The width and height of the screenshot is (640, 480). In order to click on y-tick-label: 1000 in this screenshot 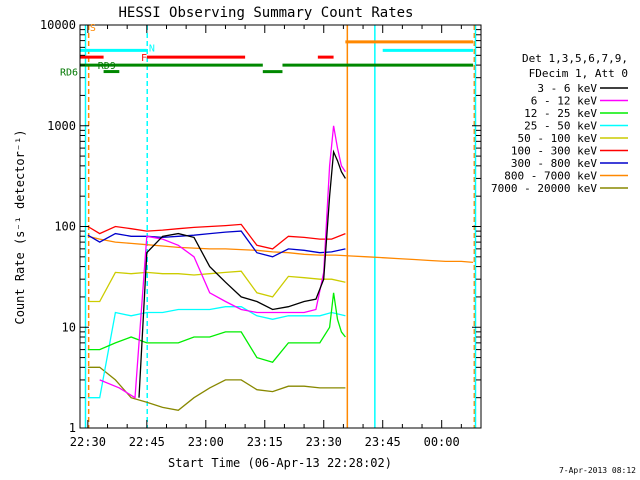, I will do `click(61, 126)`.